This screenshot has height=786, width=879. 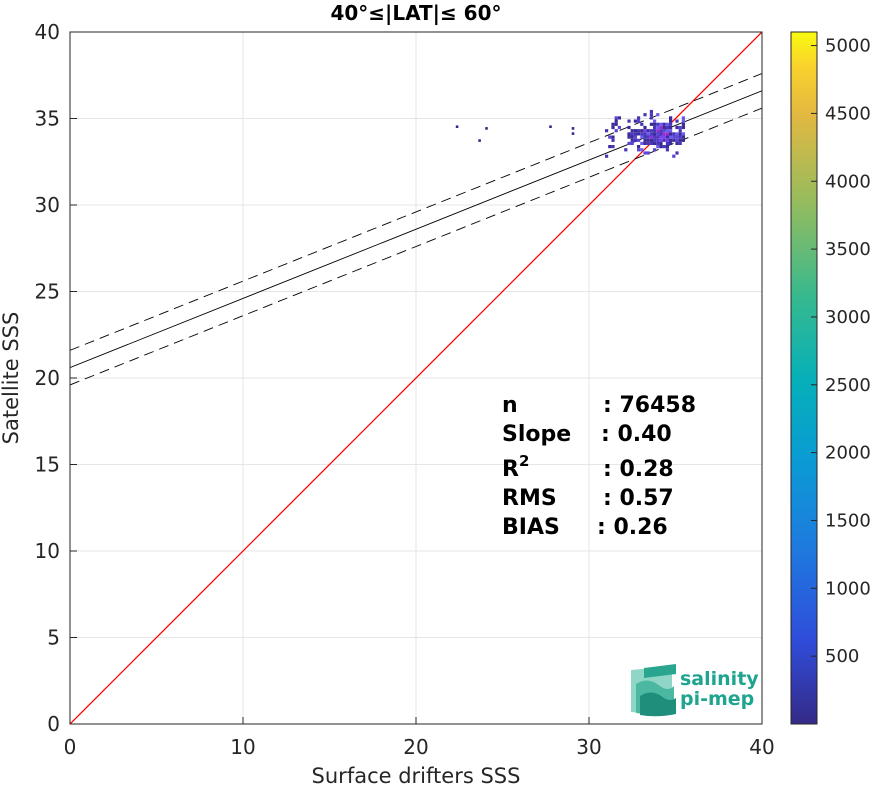 I want to click on stat-slope-value: : 0.40, so click(x=636, y=434).